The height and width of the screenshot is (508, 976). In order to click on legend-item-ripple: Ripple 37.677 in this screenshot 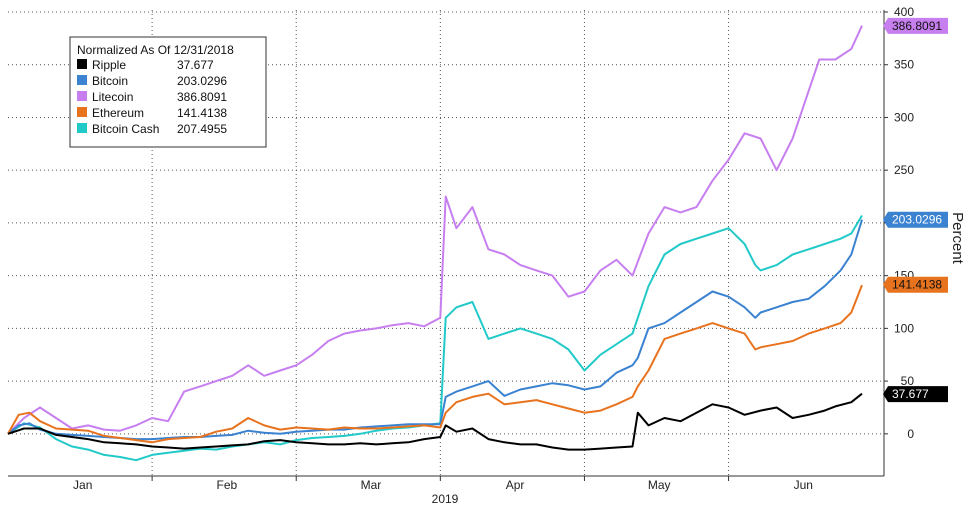, I will do `click(145, 65)`.